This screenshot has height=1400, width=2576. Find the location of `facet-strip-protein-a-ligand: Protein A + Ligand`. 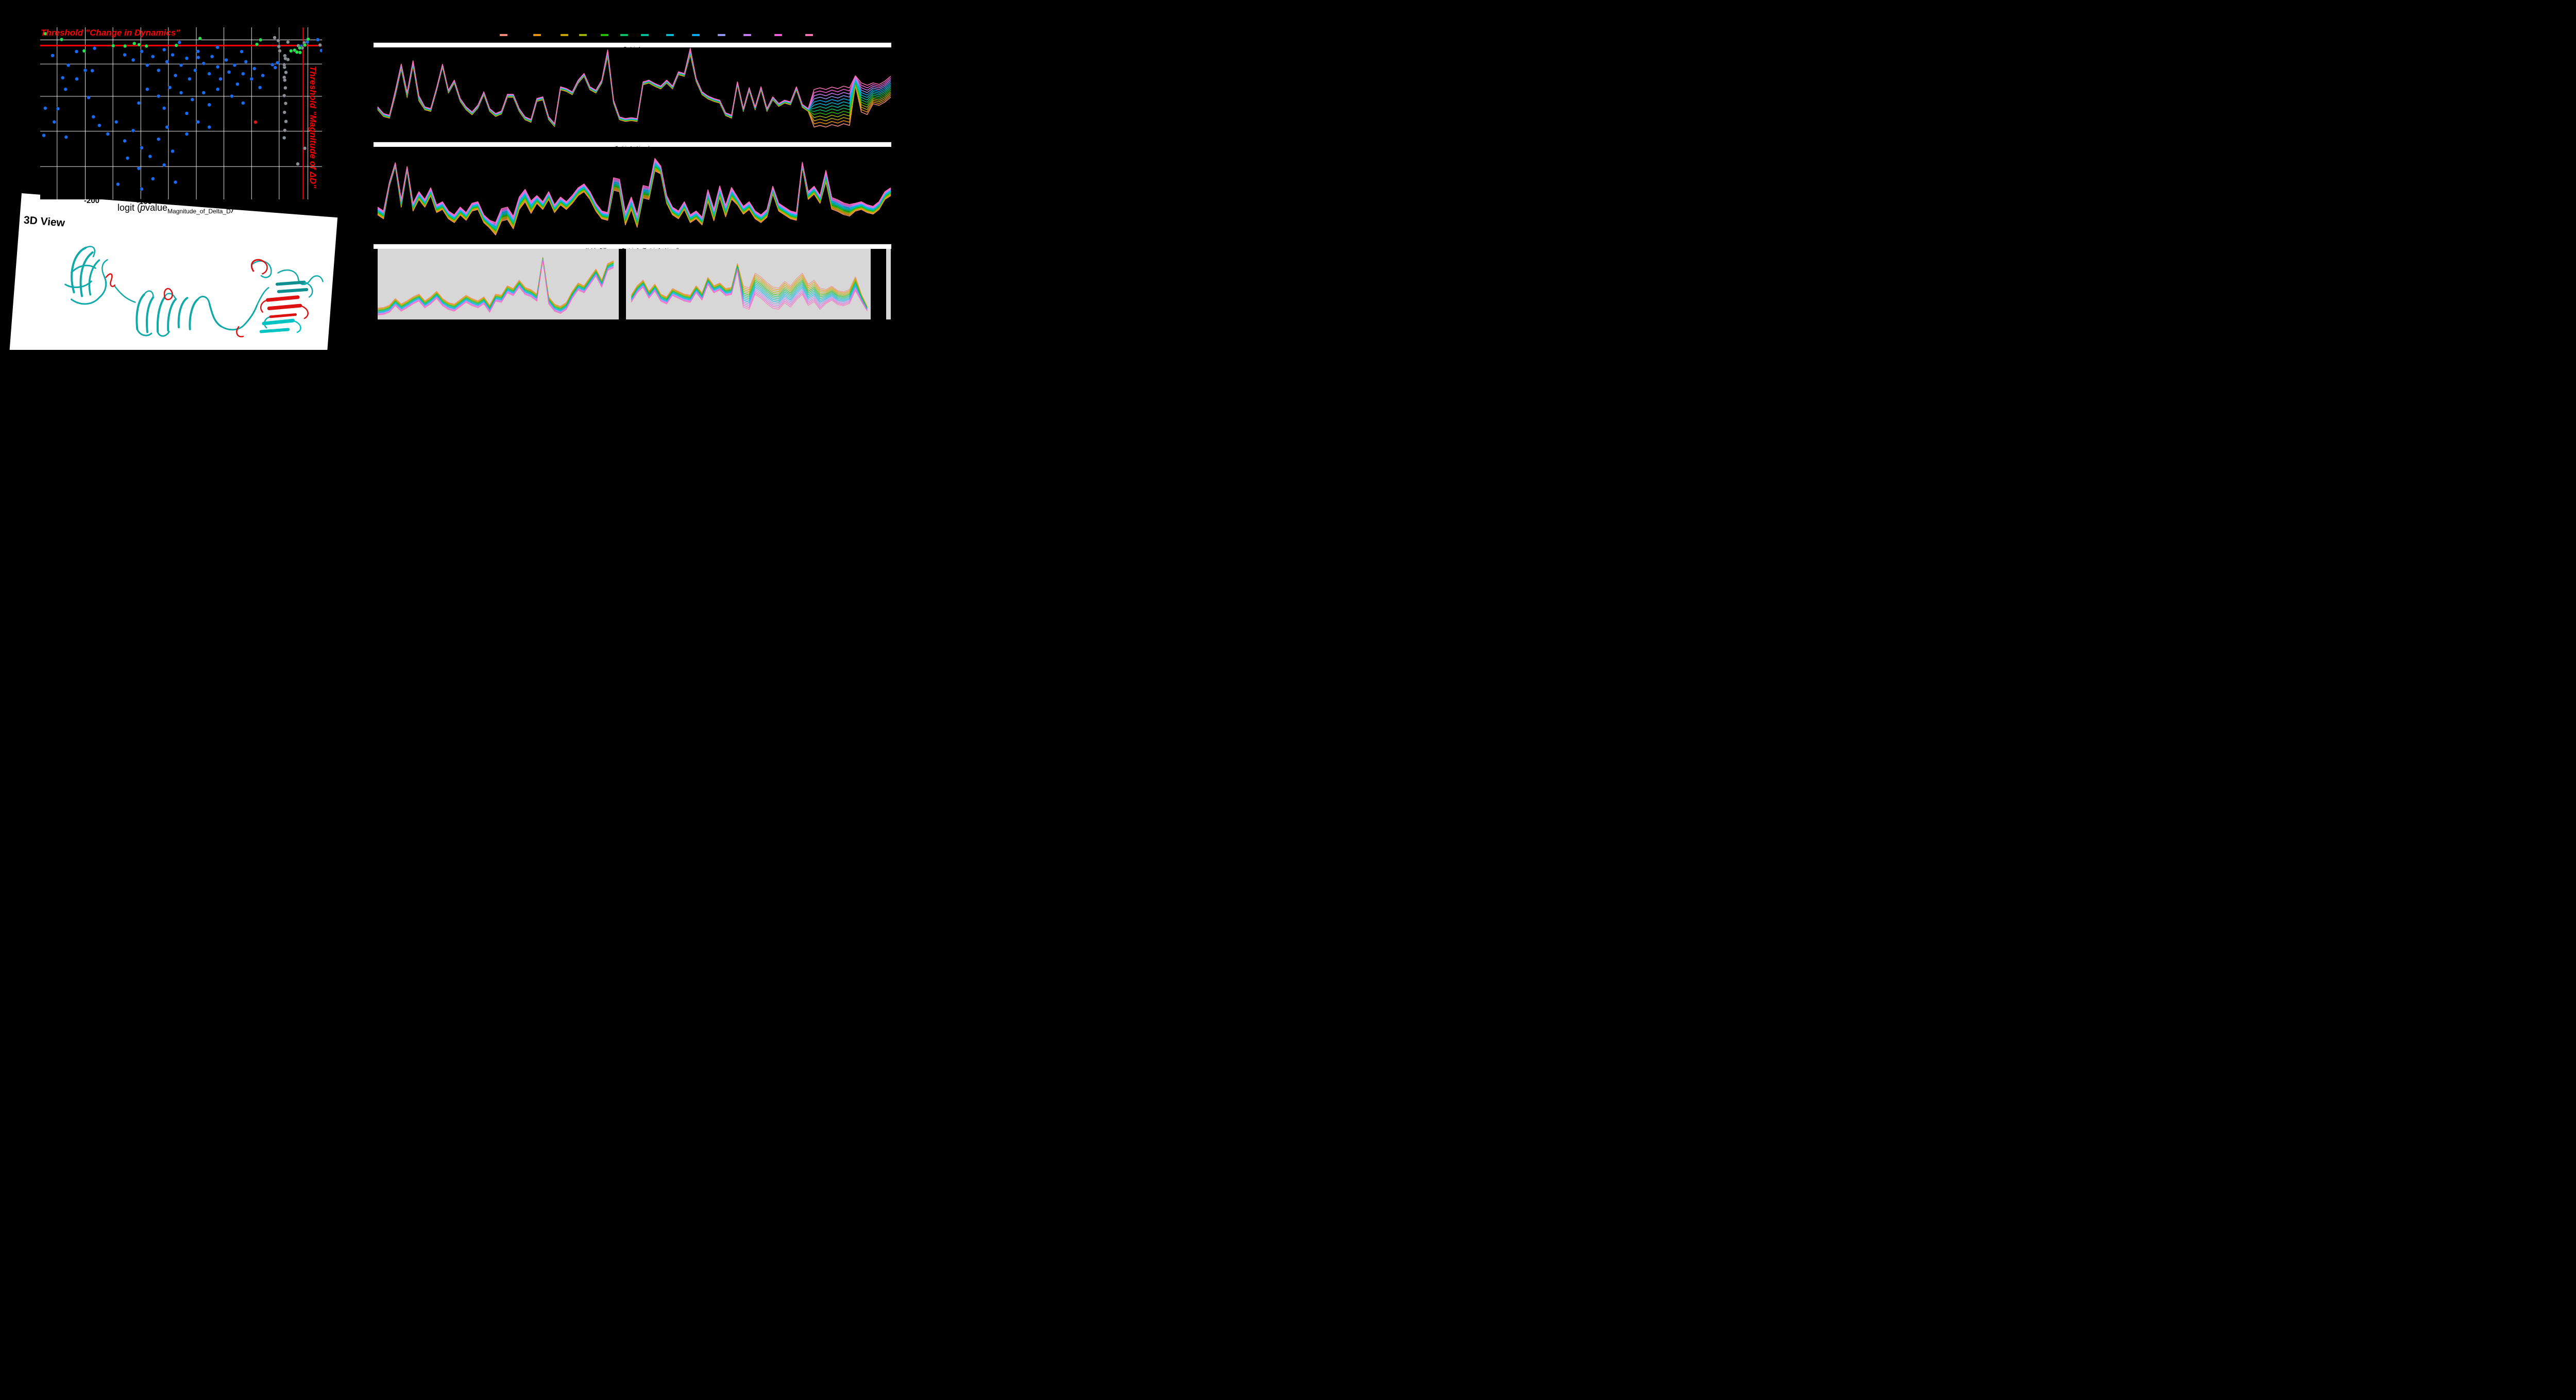

facet-strip-protein-a-ligand: Protein A + Ligand is located at coordinates (632, 146).